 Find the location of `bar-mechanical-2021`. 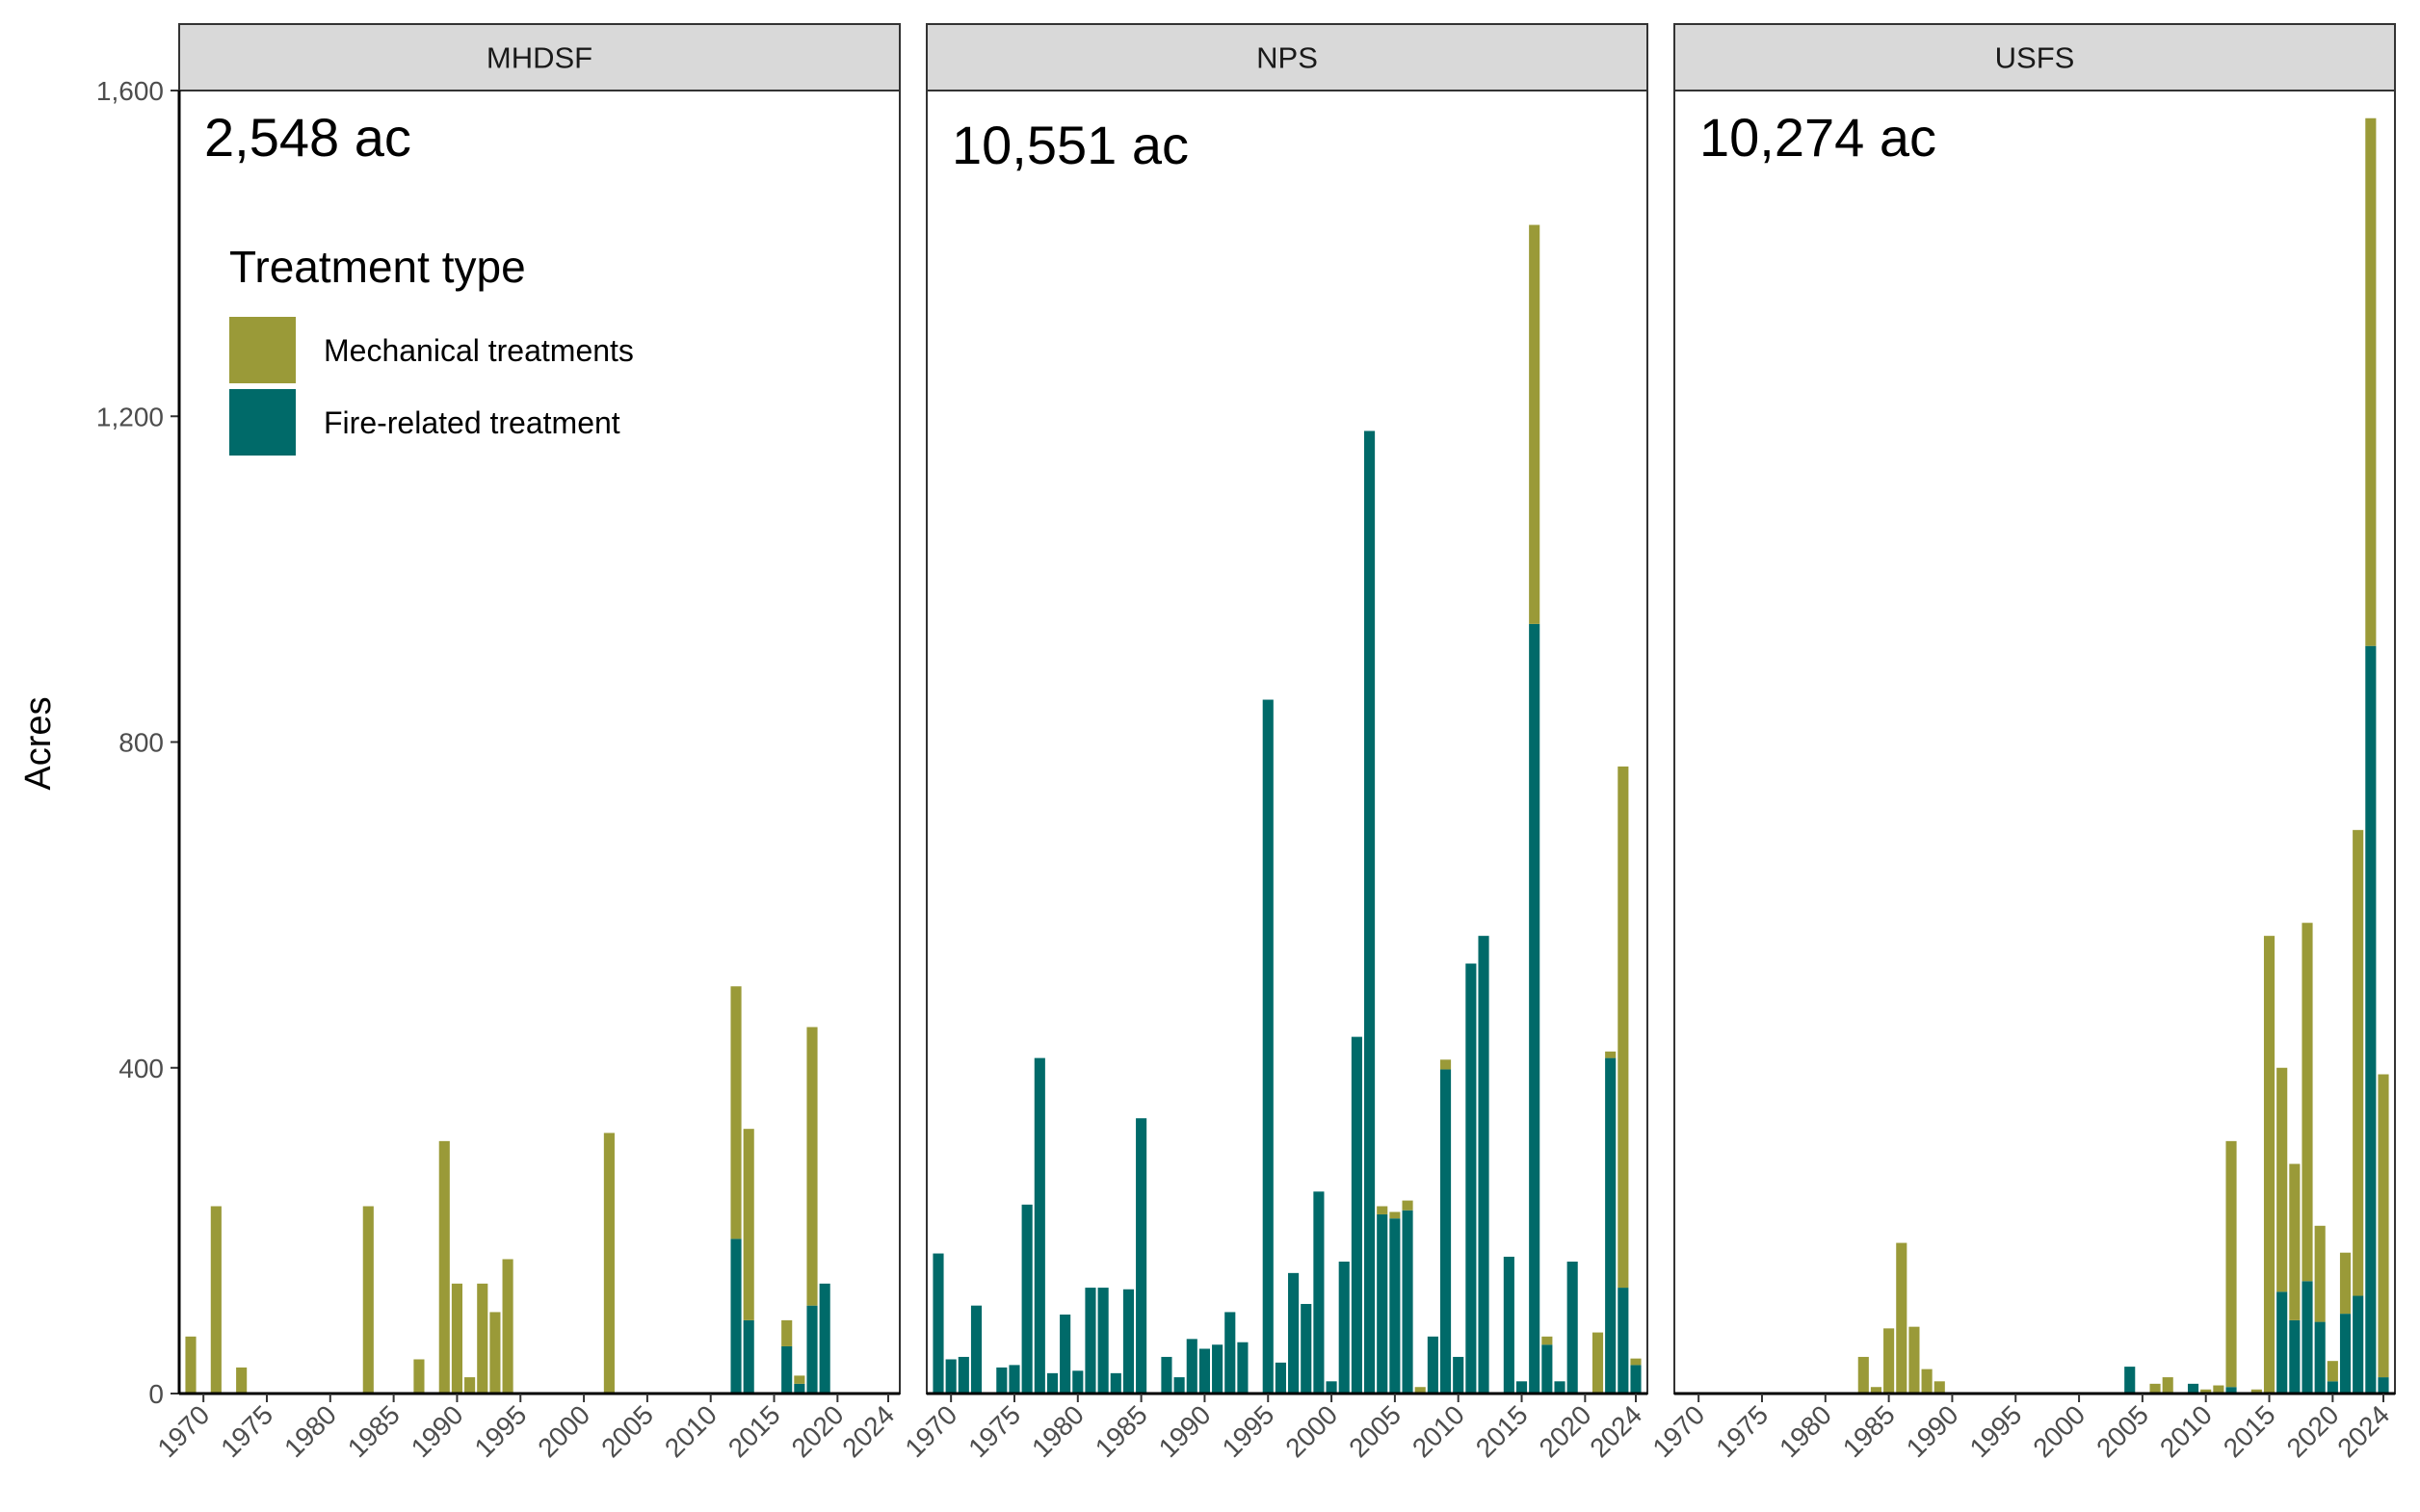

bar-mechanical-2021 is located at coordinates (2345, 1283).